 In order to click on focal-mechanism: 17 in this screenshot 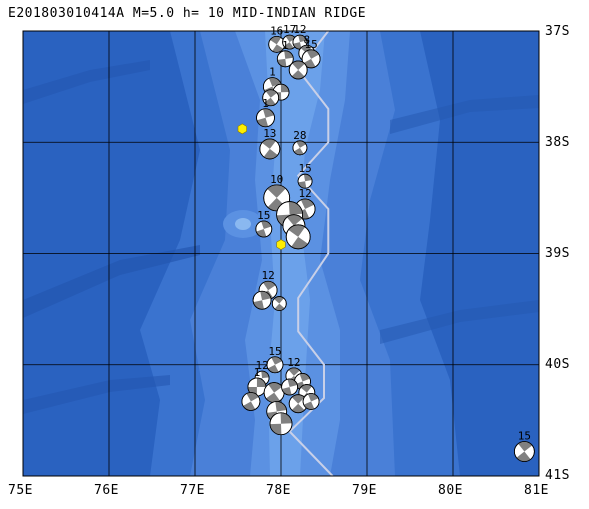, I will do `click(290, 36)`.